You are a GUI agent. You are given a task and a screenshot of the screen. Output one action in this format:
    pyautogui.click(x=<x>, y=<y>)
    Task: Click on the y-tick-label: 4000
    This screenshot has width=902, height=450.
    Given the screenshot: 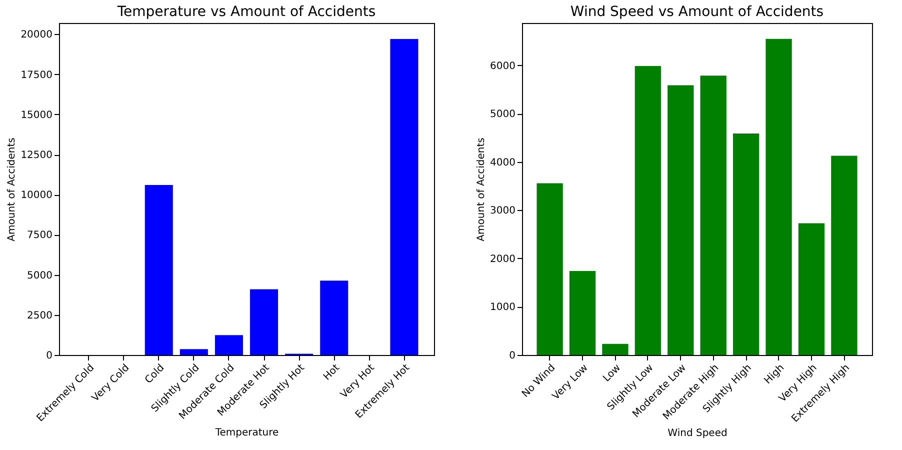 What is the action you would take?
    pyautogui.click(x=503, y=162)
    